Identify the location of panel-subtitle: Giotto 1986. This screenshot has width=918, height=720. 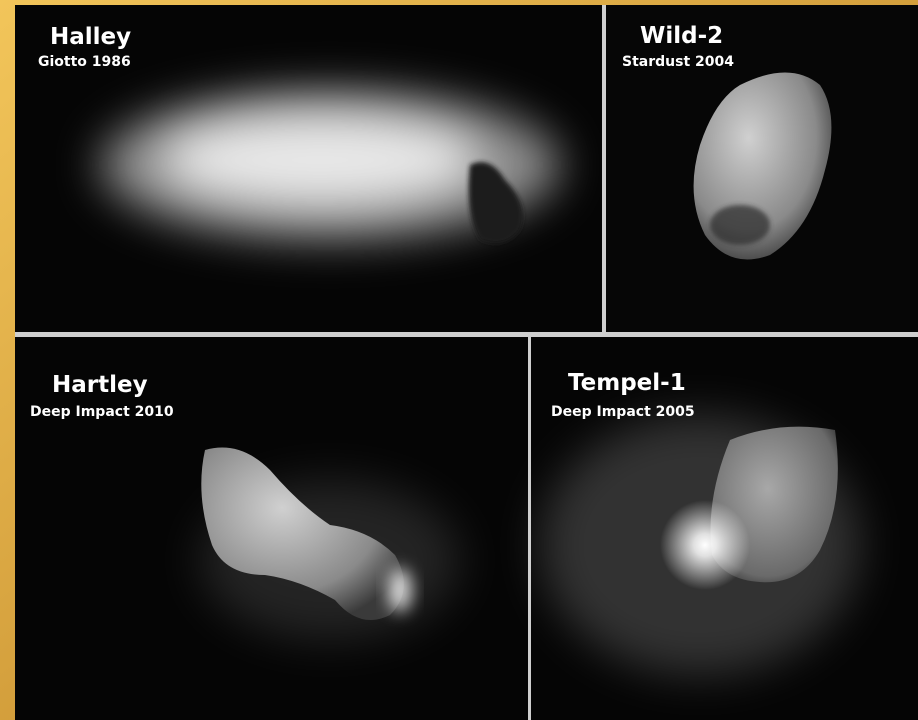
(84, 62).